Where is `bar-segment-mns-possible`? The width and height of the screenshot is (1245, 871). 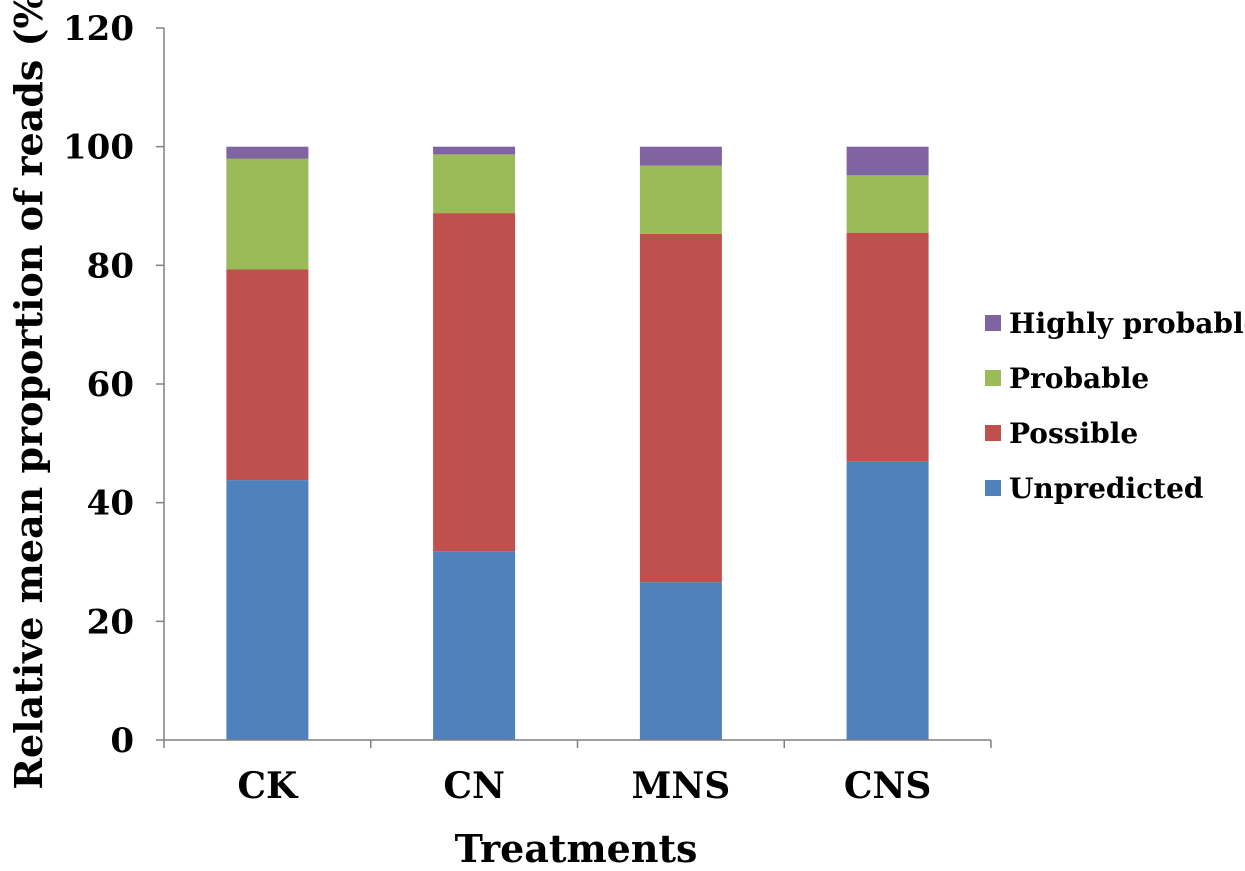 bar-segment-mns-possible is located at coordinates (680, 408).